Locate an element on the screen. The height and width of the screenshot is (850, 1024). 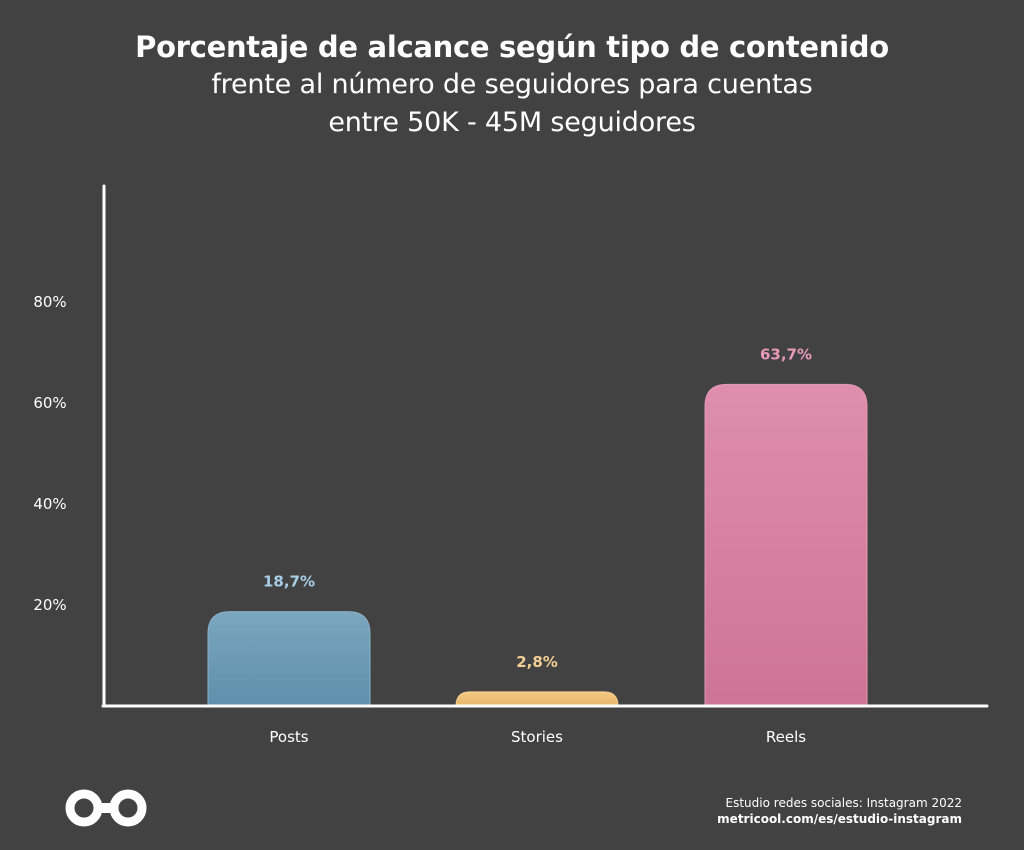
metricool-logo-icon is located at coordinates (106, 808).